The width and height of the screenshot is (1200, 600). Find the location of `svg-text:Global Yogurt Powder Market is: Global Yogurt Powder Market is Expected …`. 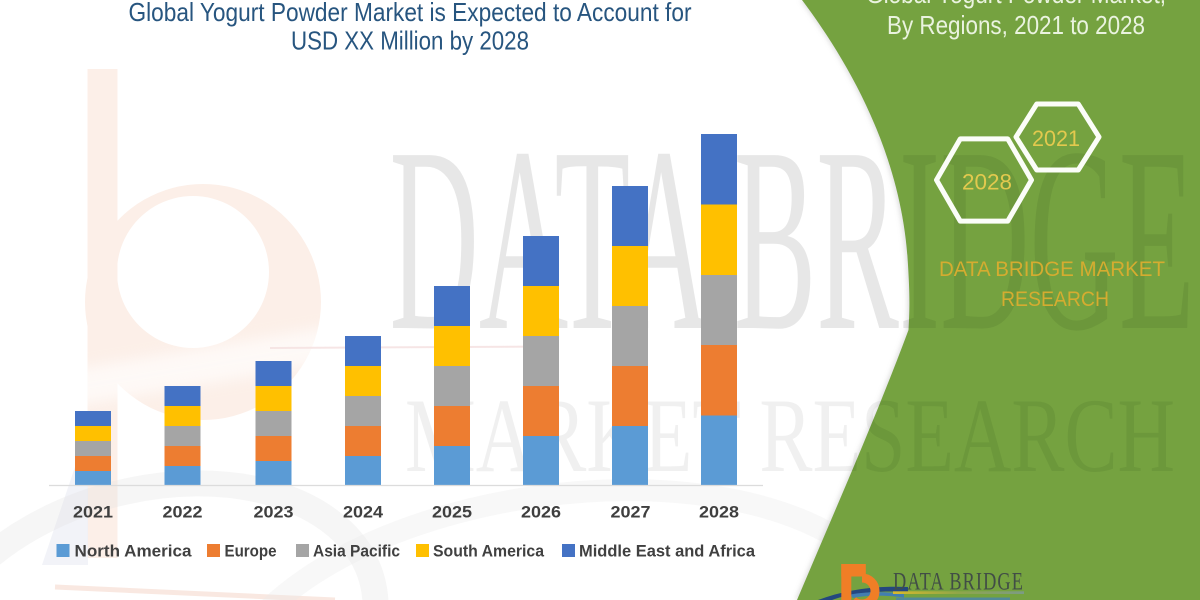

svg-text:Global Yogurt Powder Market is: Global Yogurt Powder Market is Expected … is located at coordinates (410, 13).